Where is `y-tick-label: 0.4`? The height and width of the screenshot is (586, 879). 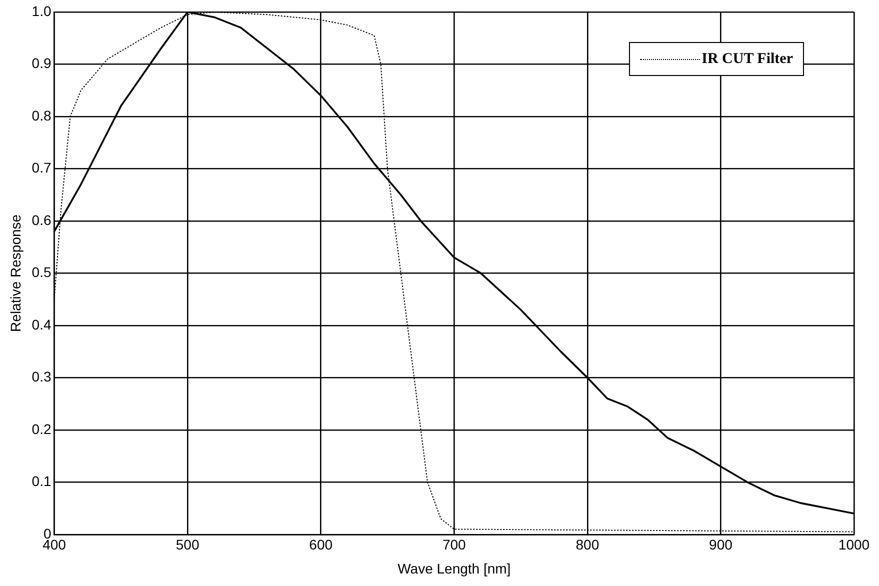 y-tick-label: 0.4 is located at coordinates (42, 324).